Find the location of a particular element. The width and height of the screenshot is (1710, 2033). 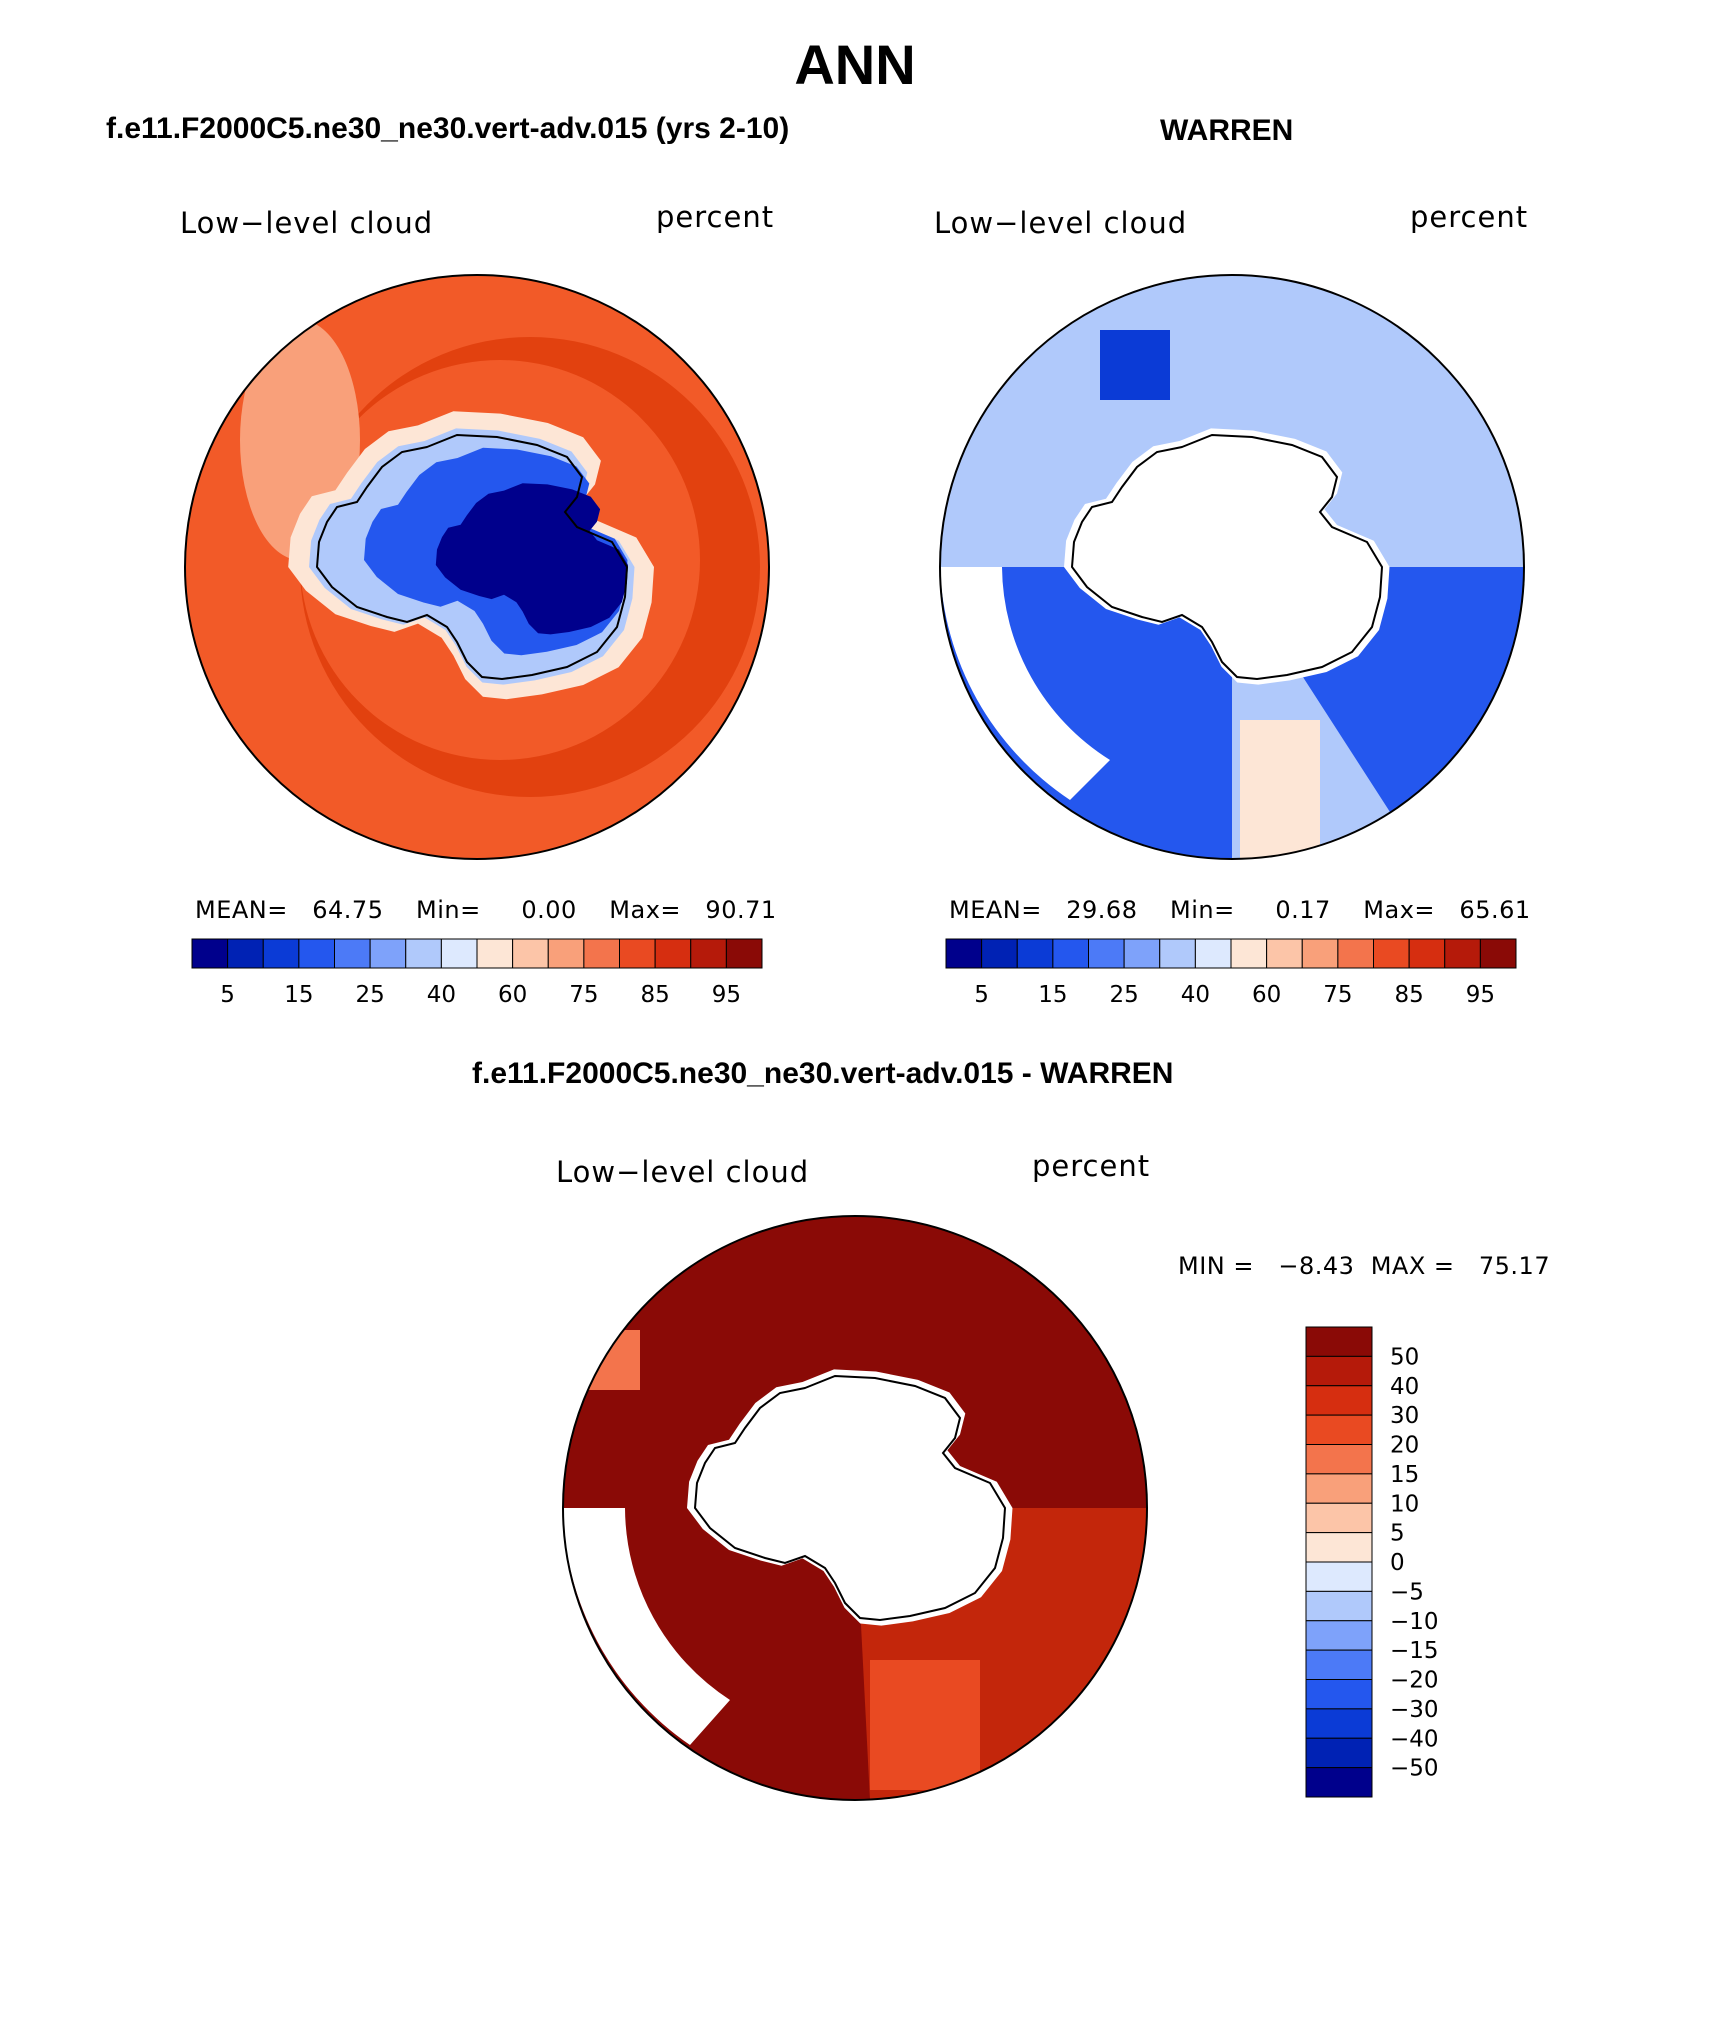

obs-coastline is located at coordinates (1227, 557).